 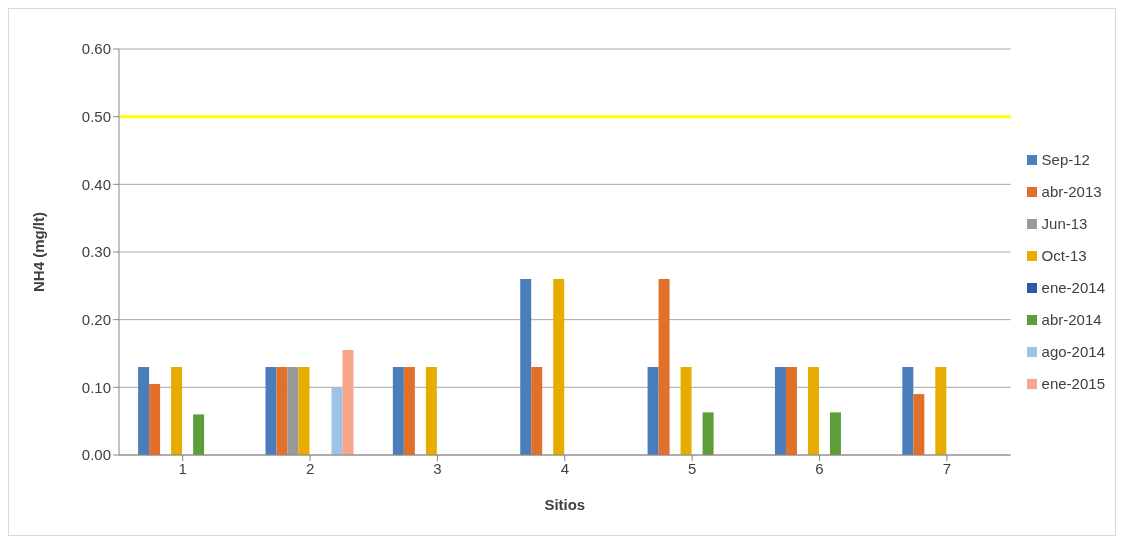 What do you see at coordinates (1071, 192) in the screenshot?
I see `legend-label: abr-2013` at bounding box center [1071, 192].